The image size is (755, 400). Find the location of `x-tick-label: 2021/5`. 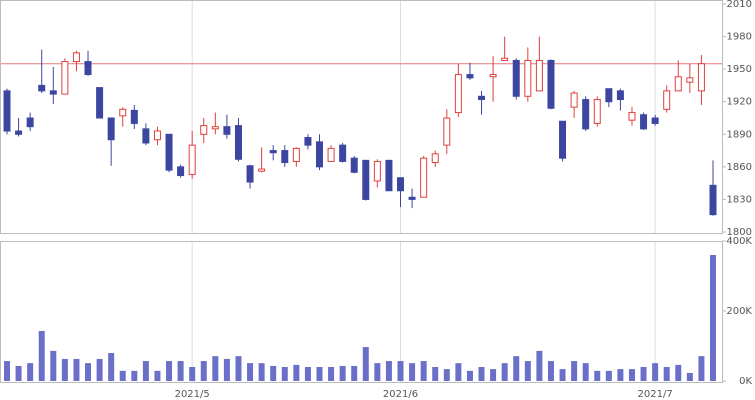

x-tick-label: 2021/5 is located at coordinates (192, 394).